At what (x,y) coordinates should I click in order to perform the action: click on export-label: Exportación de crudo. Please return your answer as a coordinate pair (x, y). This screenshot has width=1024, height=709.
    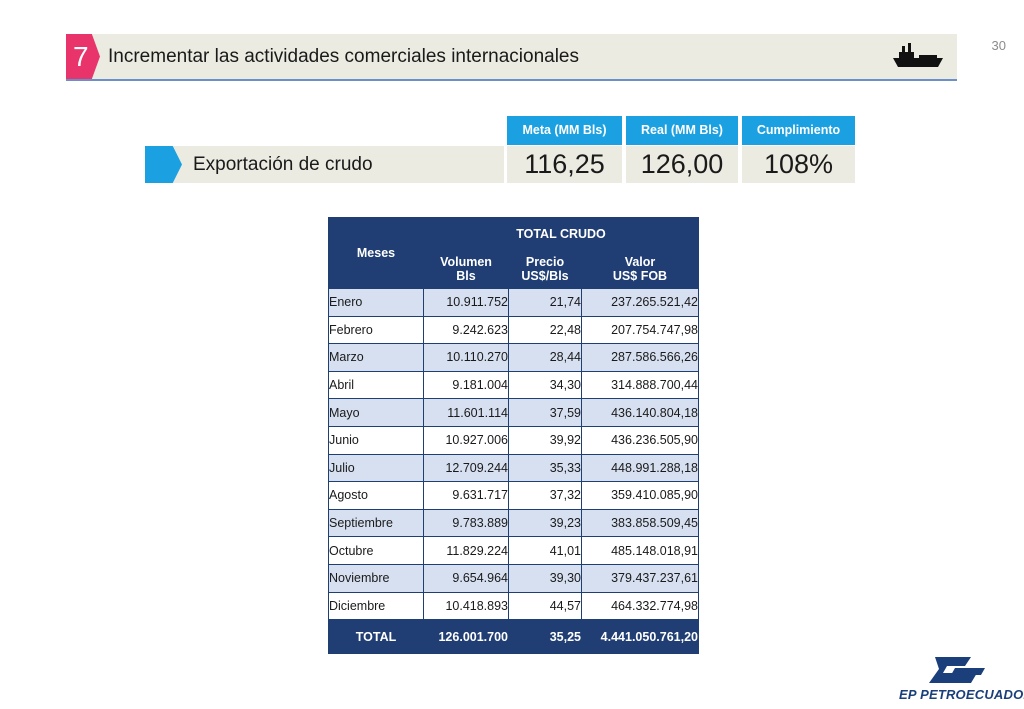
    Looking at the image, I should click on (283, 164).